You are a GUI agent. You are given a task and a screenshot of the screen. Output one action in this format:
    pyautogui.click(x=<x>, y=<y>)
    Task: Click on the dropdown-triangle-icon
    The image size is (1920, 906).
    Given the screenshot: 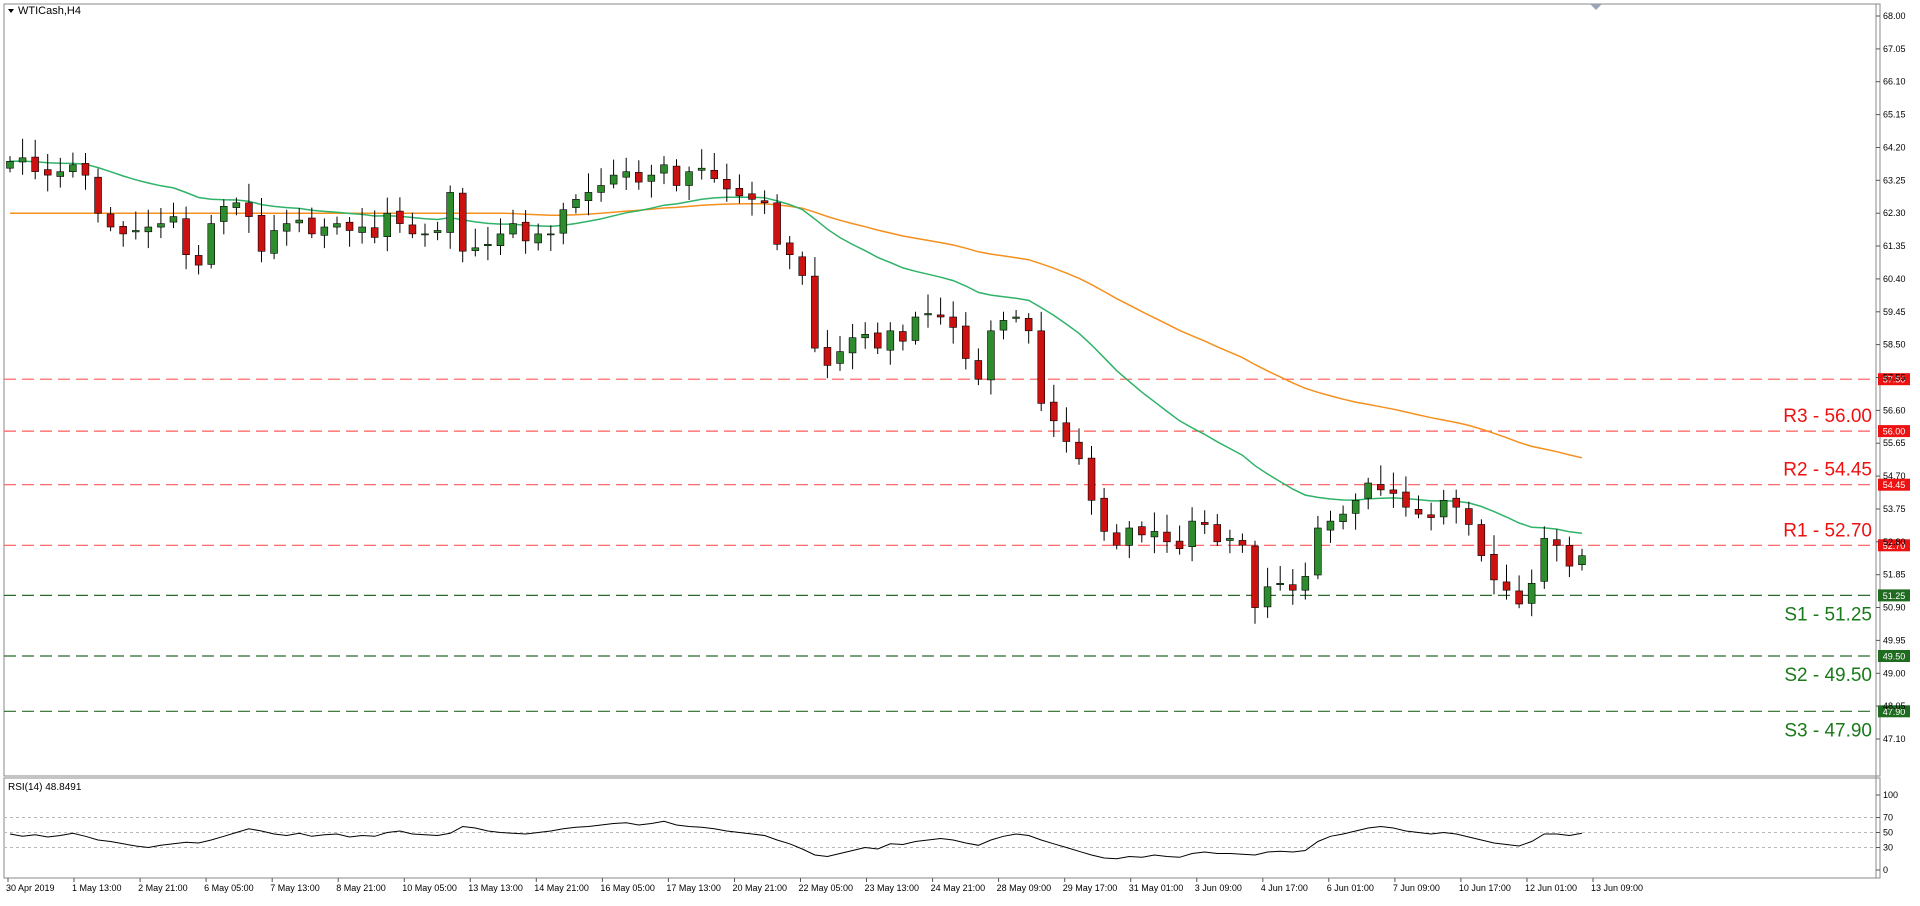 What is the action you would take?
    pyautogui.click(x=11, y=11)
    